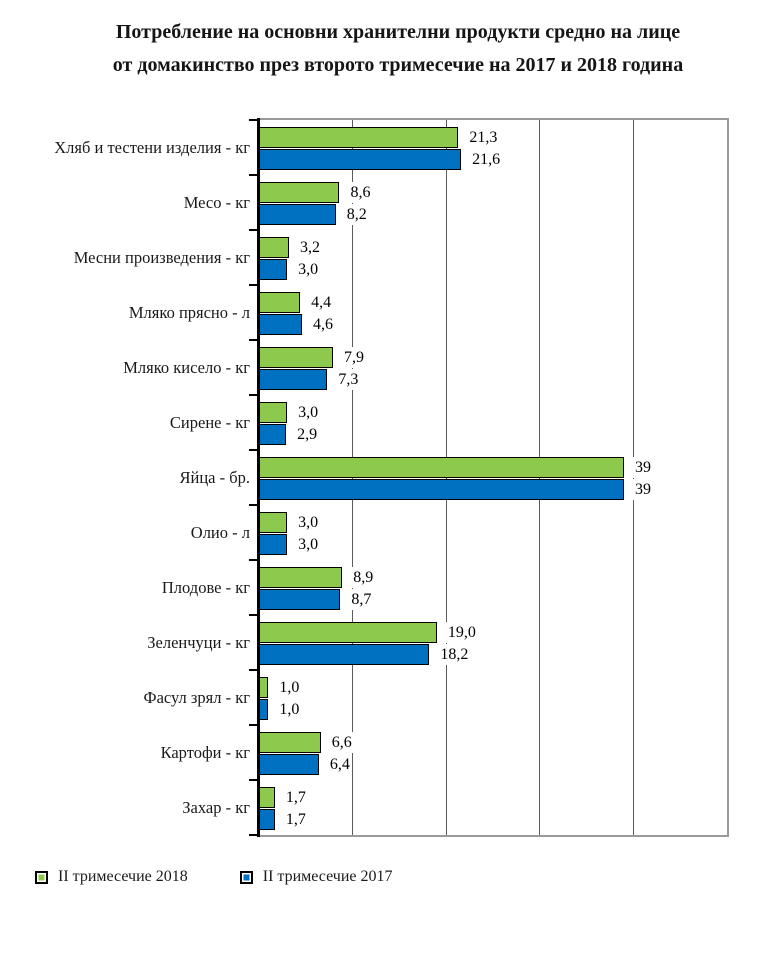  Describe the element at coordinates (186, 367) in the screenshot. I see `category-label: Мляко кисело - кг` at that location.